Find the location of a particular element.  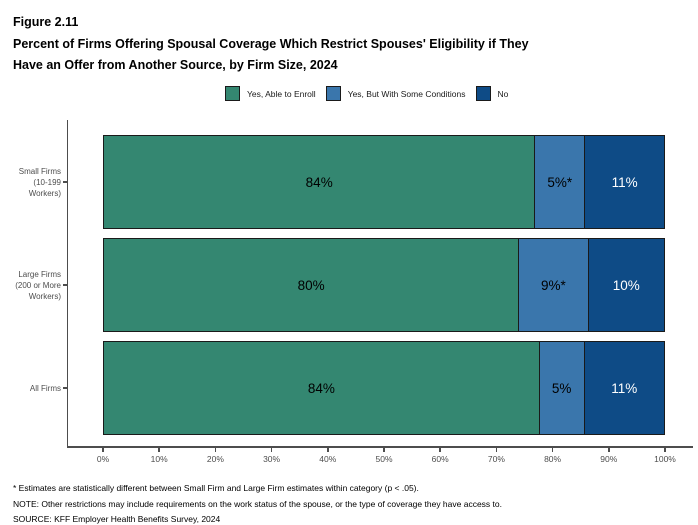

legend-item: No is located at coordinates (492, 93).